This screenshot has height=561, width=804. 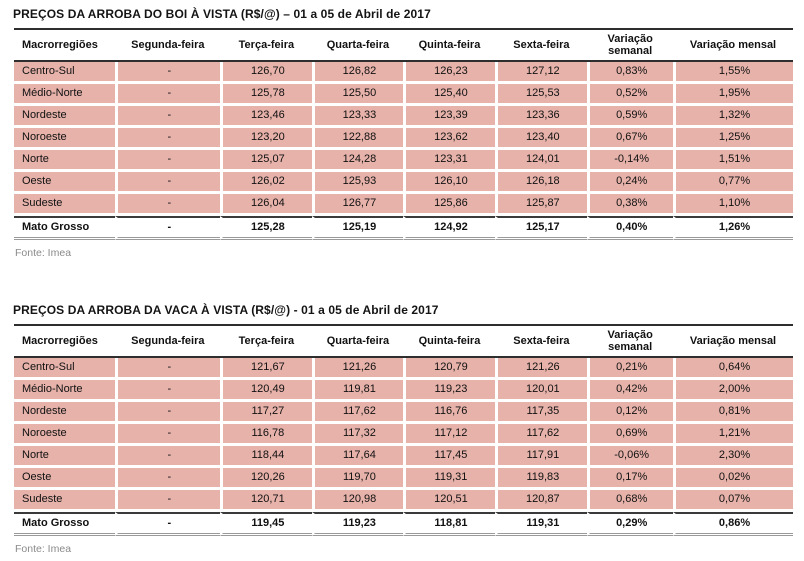 I want to click on value-cell: 2,00%, so click(x=733, y=391).